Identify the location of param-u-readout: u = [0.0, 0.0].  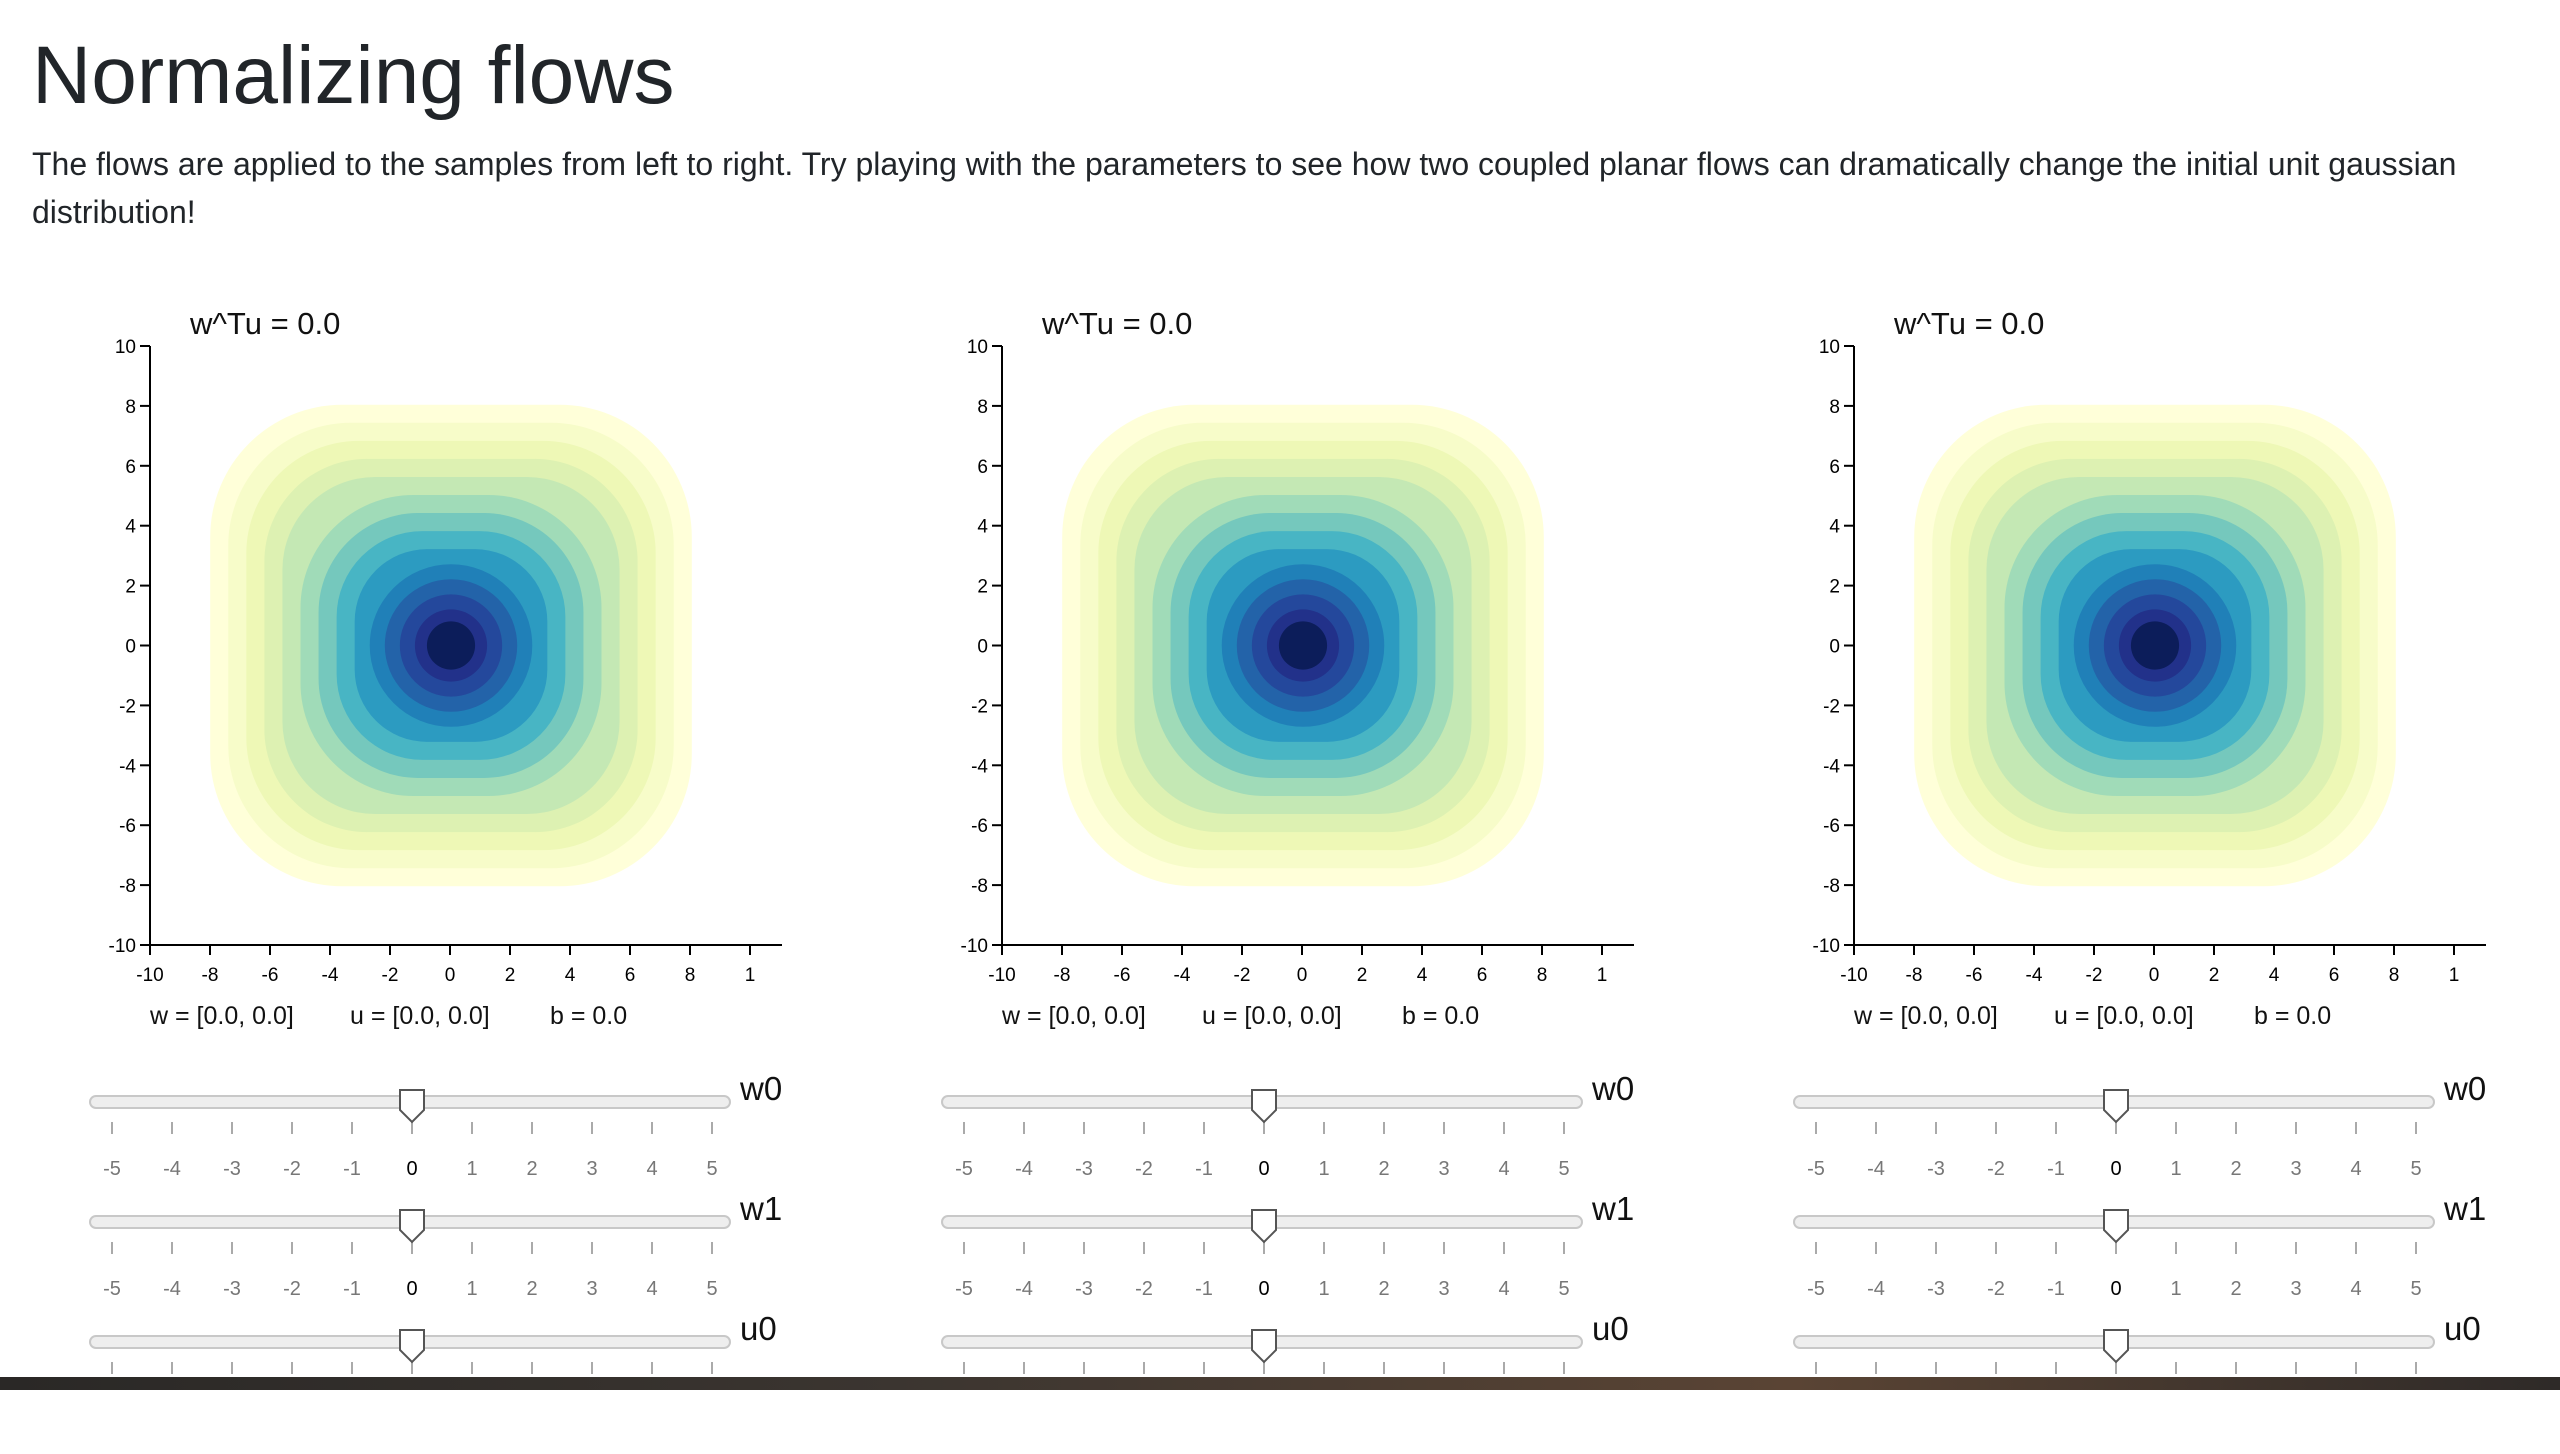
(2124, 1016).